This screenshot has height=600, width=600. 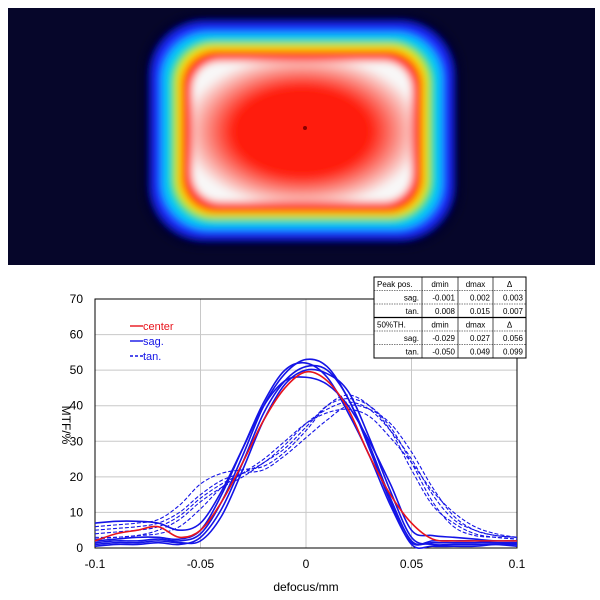 What do you see at coordinates (95, 564) in the screenshot?
I see `x-tick-label: -0.1` at bounding box center [95, 564].